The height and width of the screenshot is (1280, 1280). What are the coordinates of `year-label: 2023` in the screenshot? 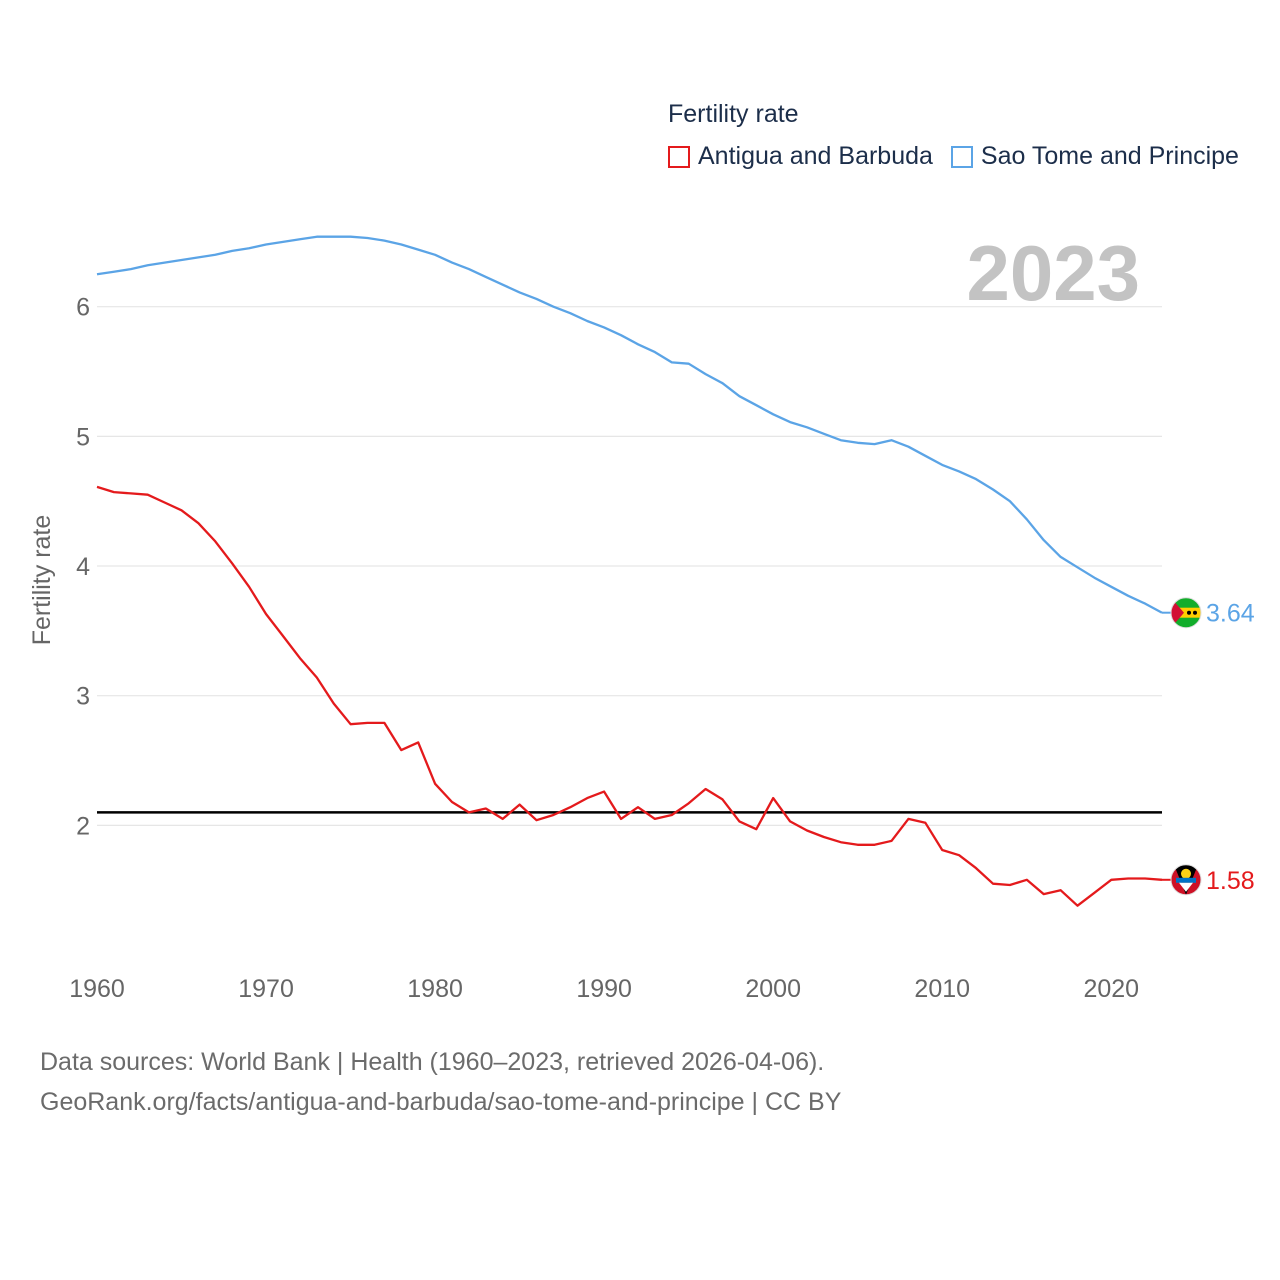 It's located at (1053, 273).